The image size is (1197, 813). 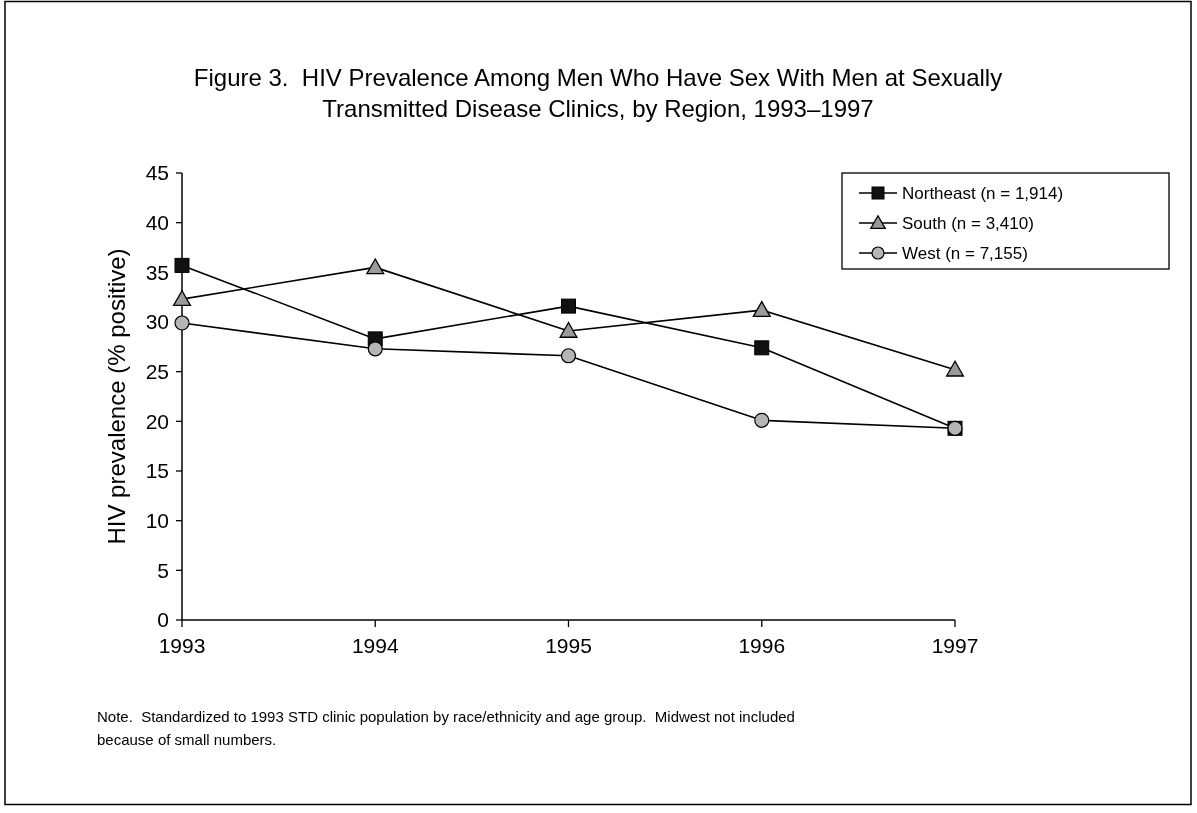 I want to click on y-tick-label: 0, so click(x=163, y=620).